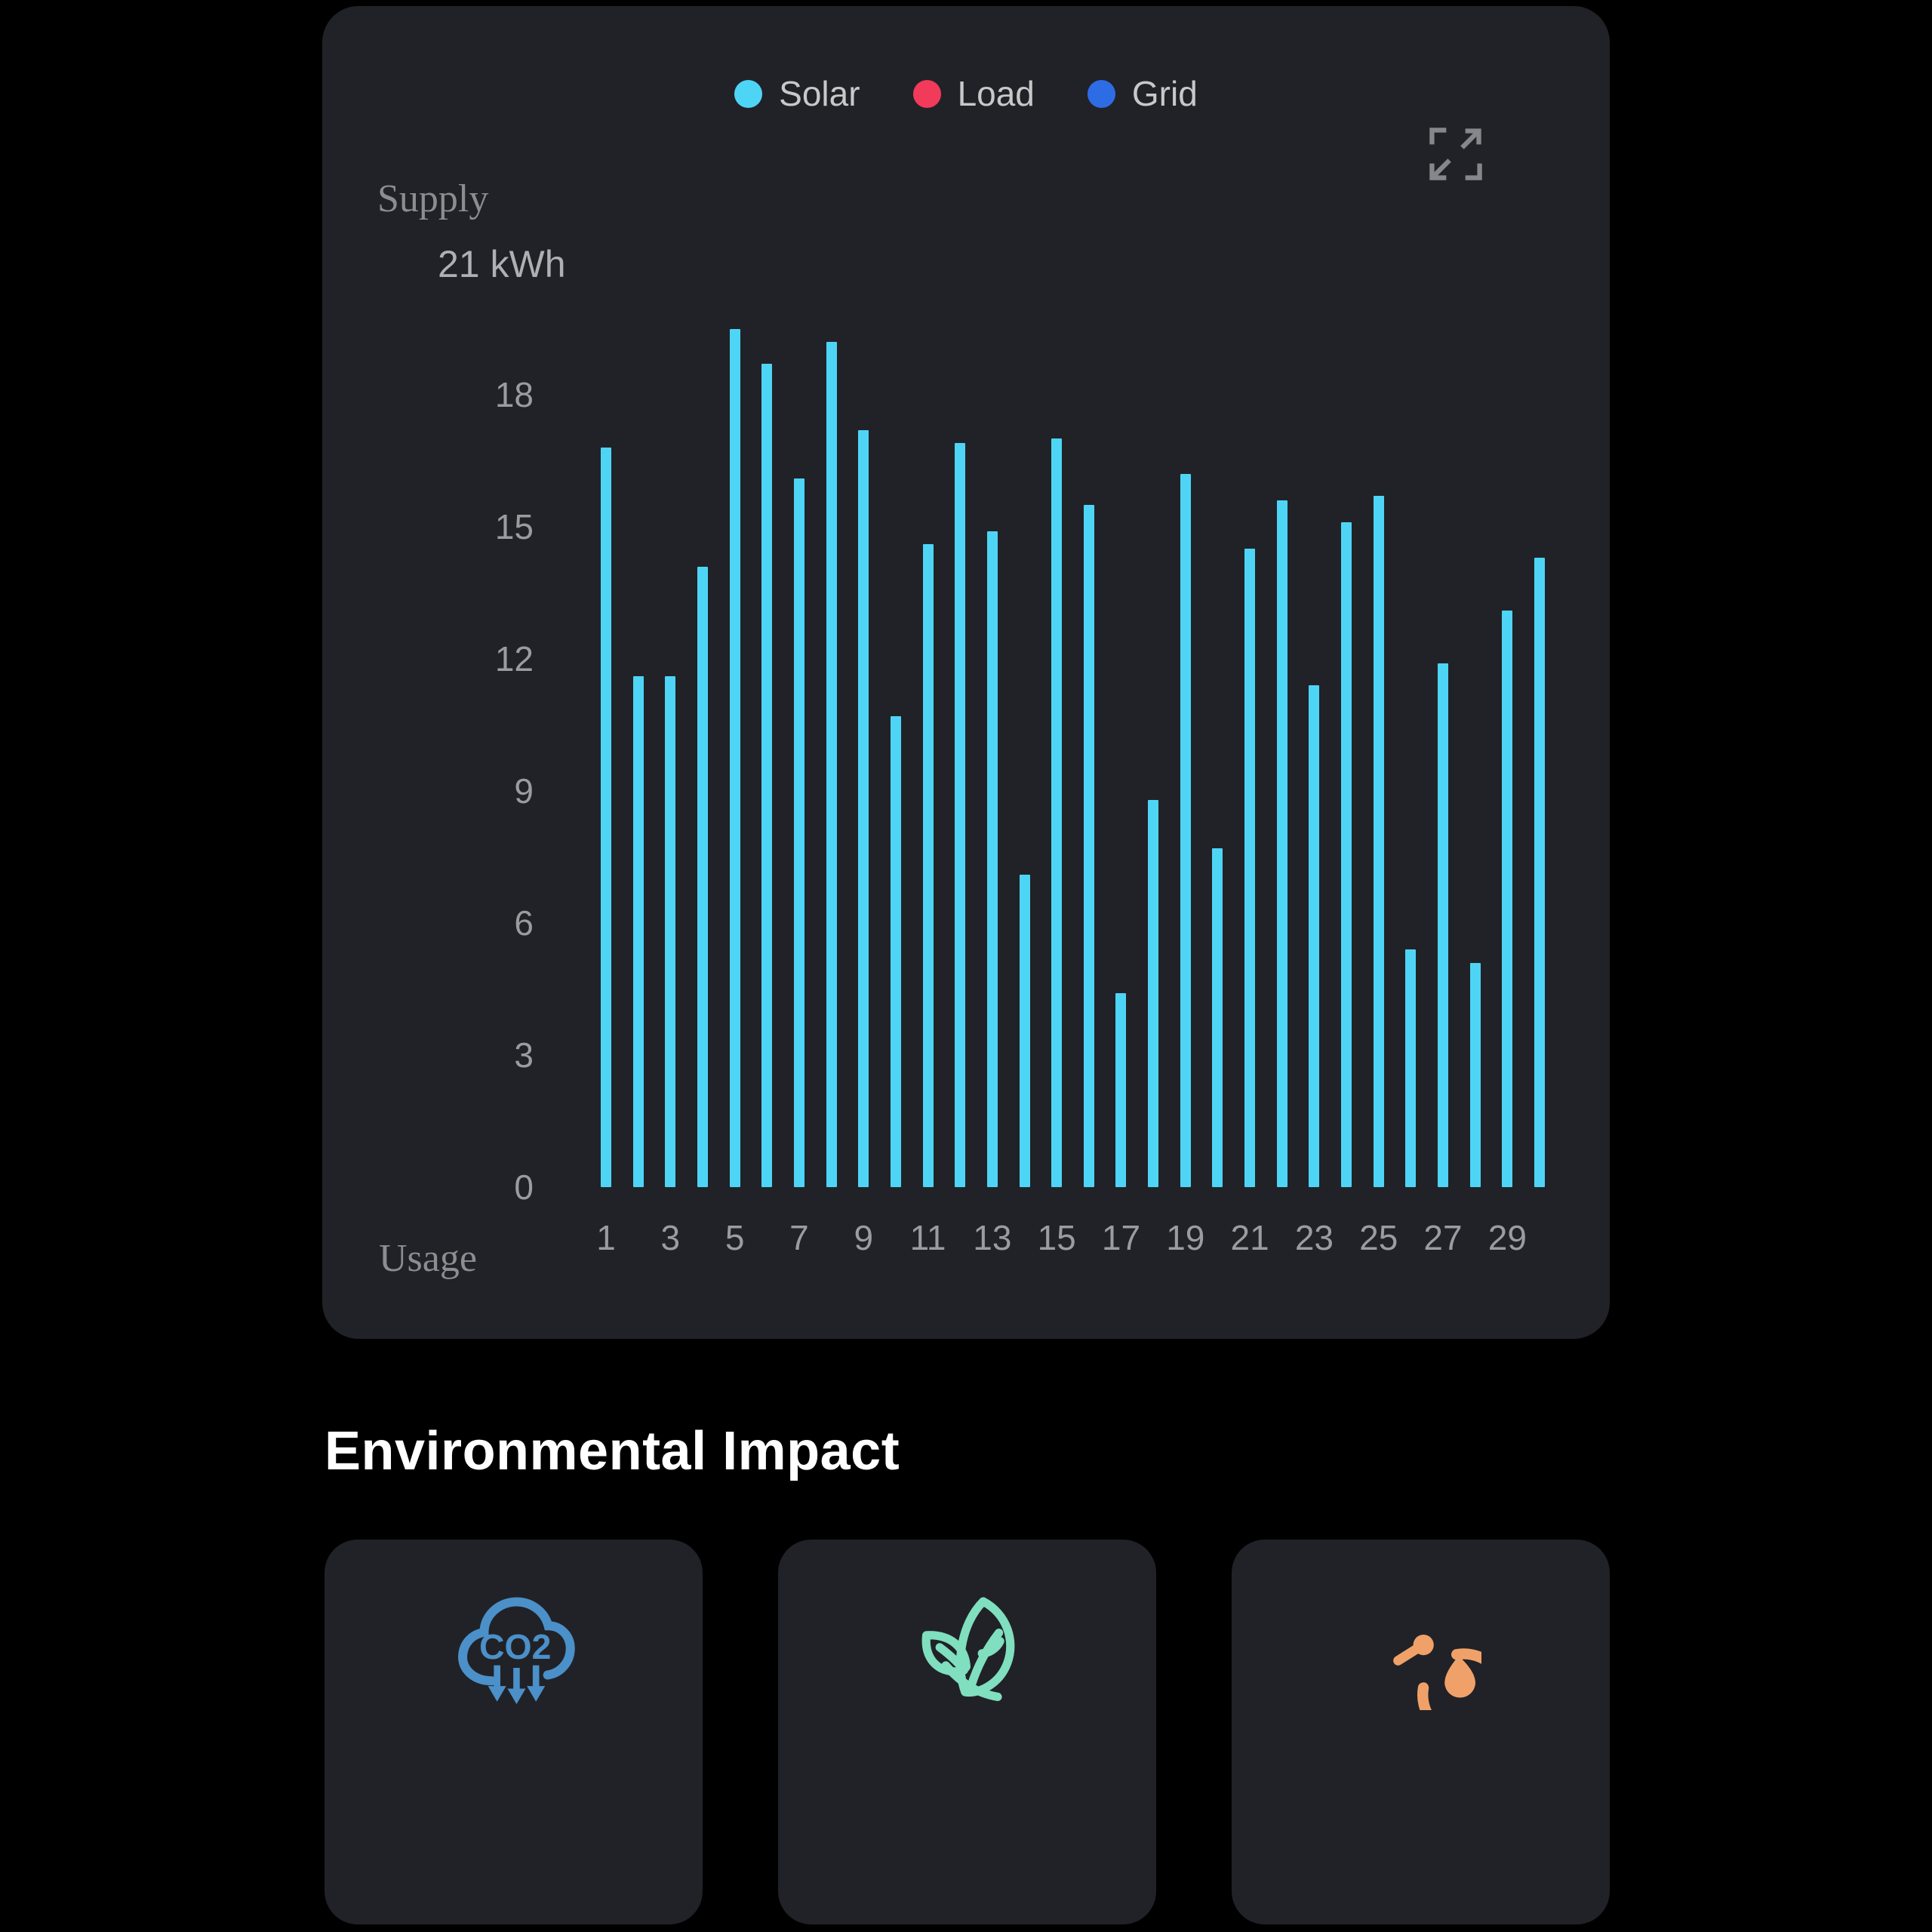  Describe the element at coordinates (967, 1649) in the screenshot. I see `leaf-icon` at that location.